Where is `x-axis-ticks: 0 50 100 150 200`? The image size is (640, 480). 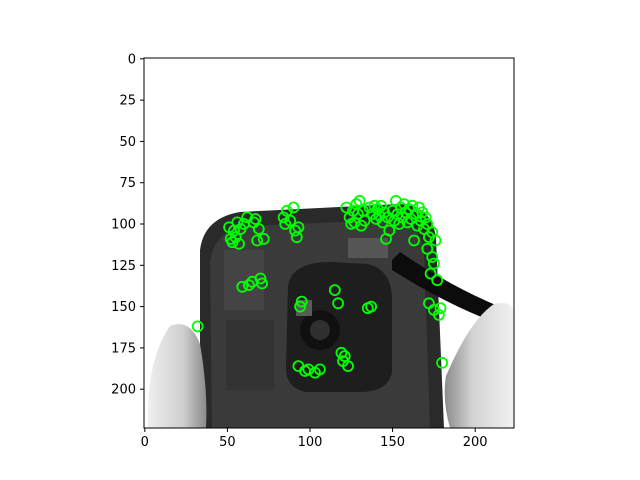
x-axis-ticks: 0 50 100 150 200 is located at coordinates (314, 439).